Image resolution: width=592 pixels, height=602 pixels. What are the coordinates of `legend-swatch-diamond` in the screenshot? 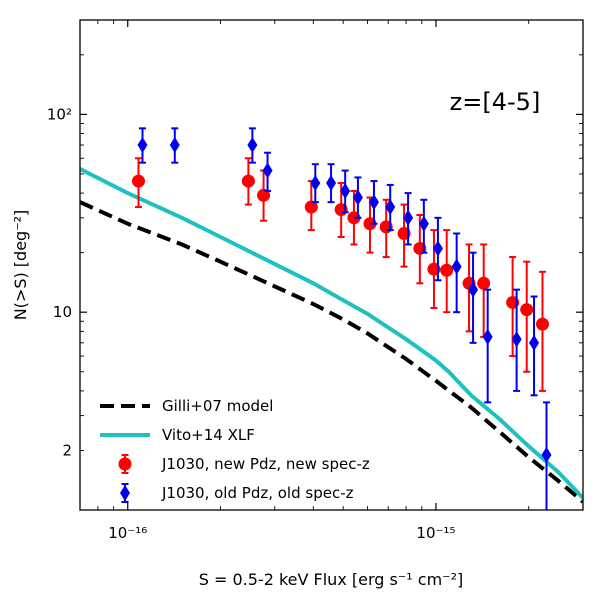 It's located at (125, 493).